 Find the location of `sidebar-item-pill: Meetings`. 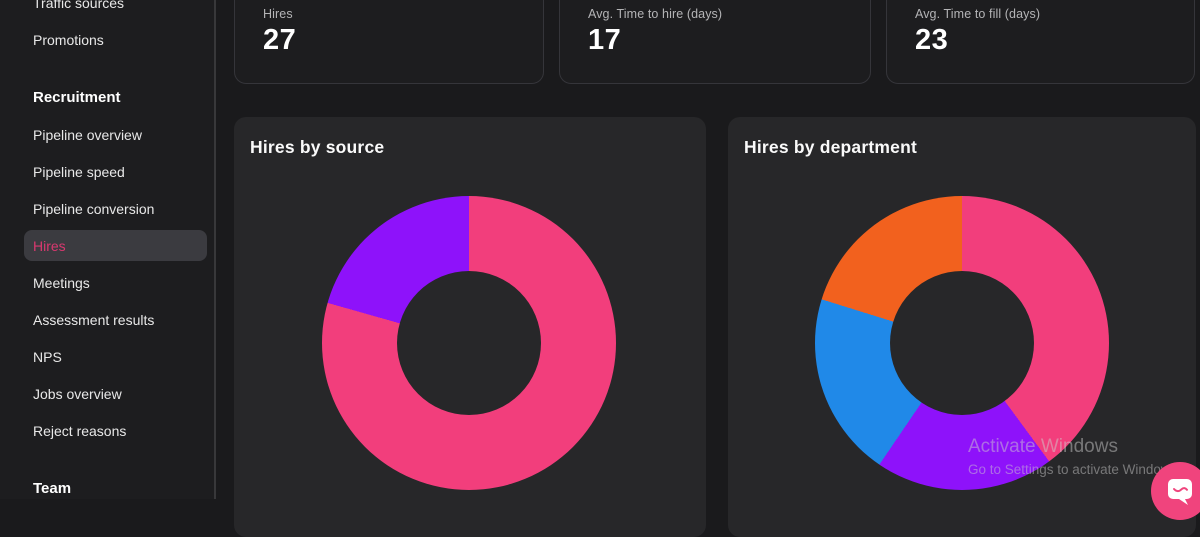

sidebar-item-pill: Meetings is located at coordinates (115, 282).